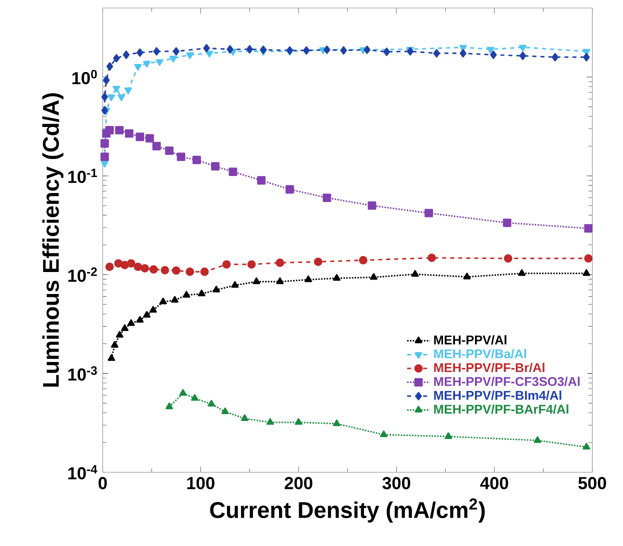 The height and width of the screenshot is (546, 623). Describe the element at coordinates (489, 367) in the screenshot. I see `legend-label: MEH-PPV/PF-Br/Al` at that location.